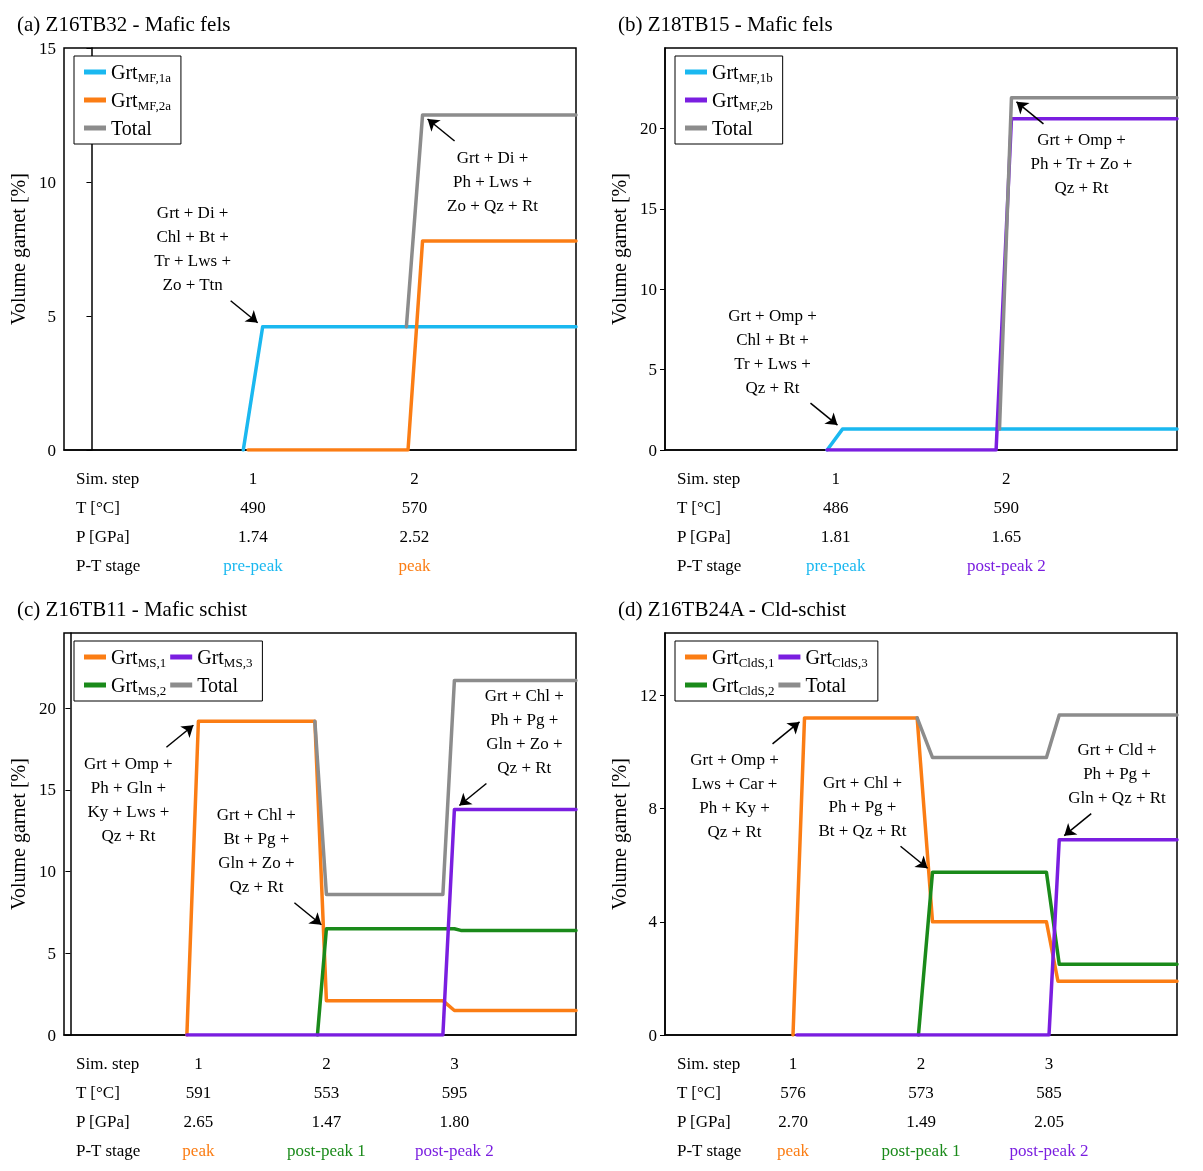 The height and width of the screenshot is (1171, 1203). What do you see at coordinates (273, 1121) in the screenshot?
I see `text: P [GPa] 2.65 1.47 1.80` at bounding box center [273, 1121].